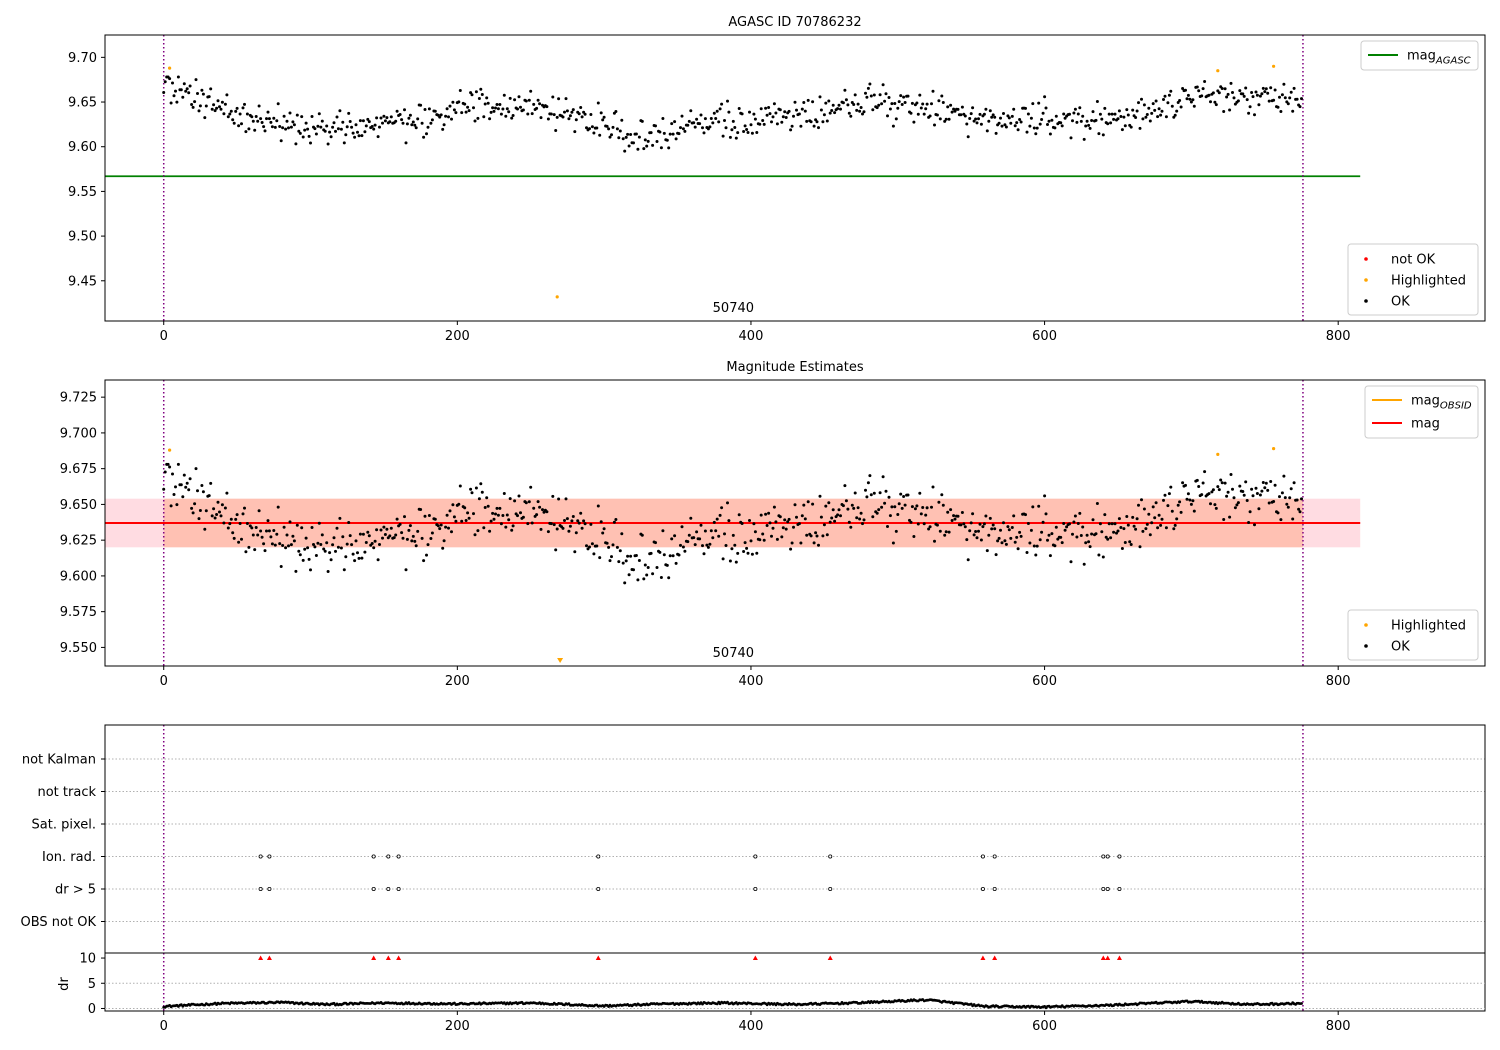 This screenshot has height=1050, width=1500. What do you see at coordinates (1274, 66) in the screenshot?
I see `highlighted-point` at bounding box center [1274, 66].